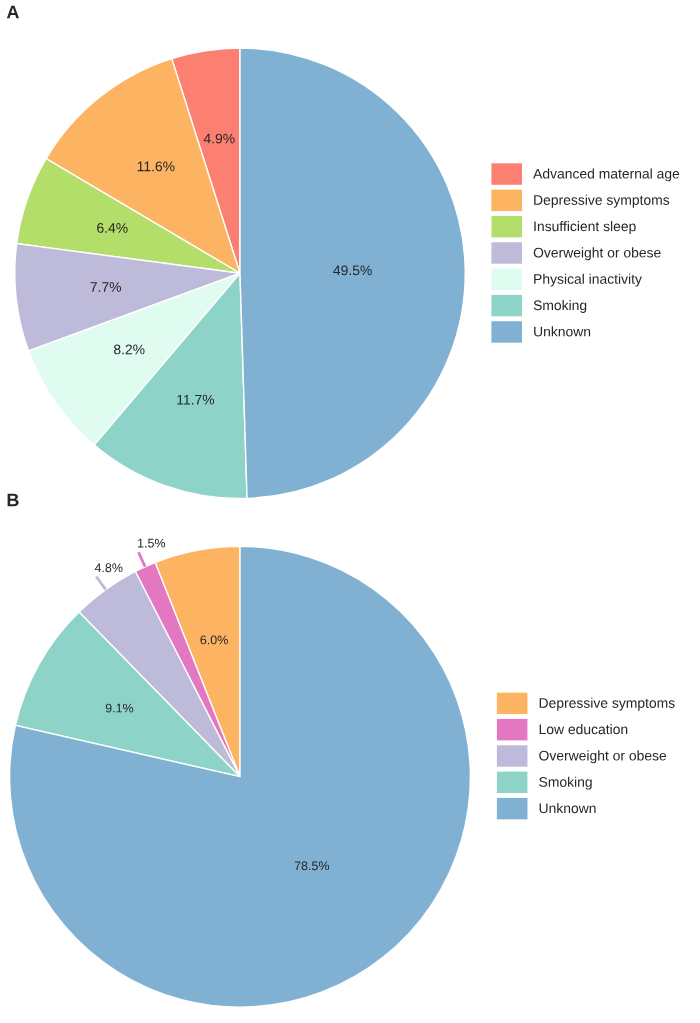  What do you see at coordinates (588, 280) in the screenshot?
I see `legend-label: Physical inactivity` at bounding box center [588, 280].